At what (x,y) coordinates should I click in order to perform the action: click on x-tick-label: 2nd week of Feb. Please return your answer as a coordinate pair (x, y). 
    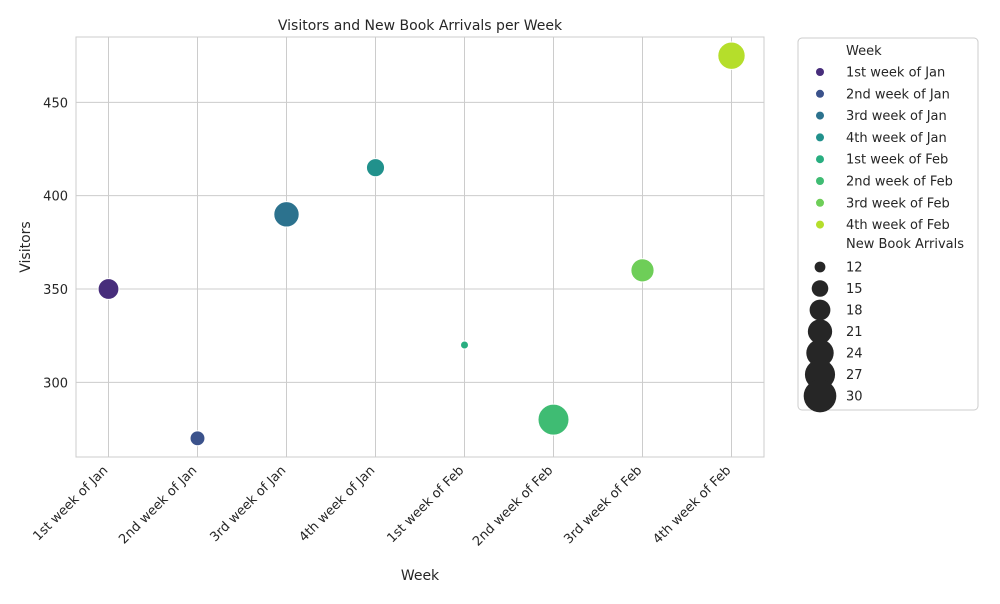
    Looking at the image, I should click on (513, 506).